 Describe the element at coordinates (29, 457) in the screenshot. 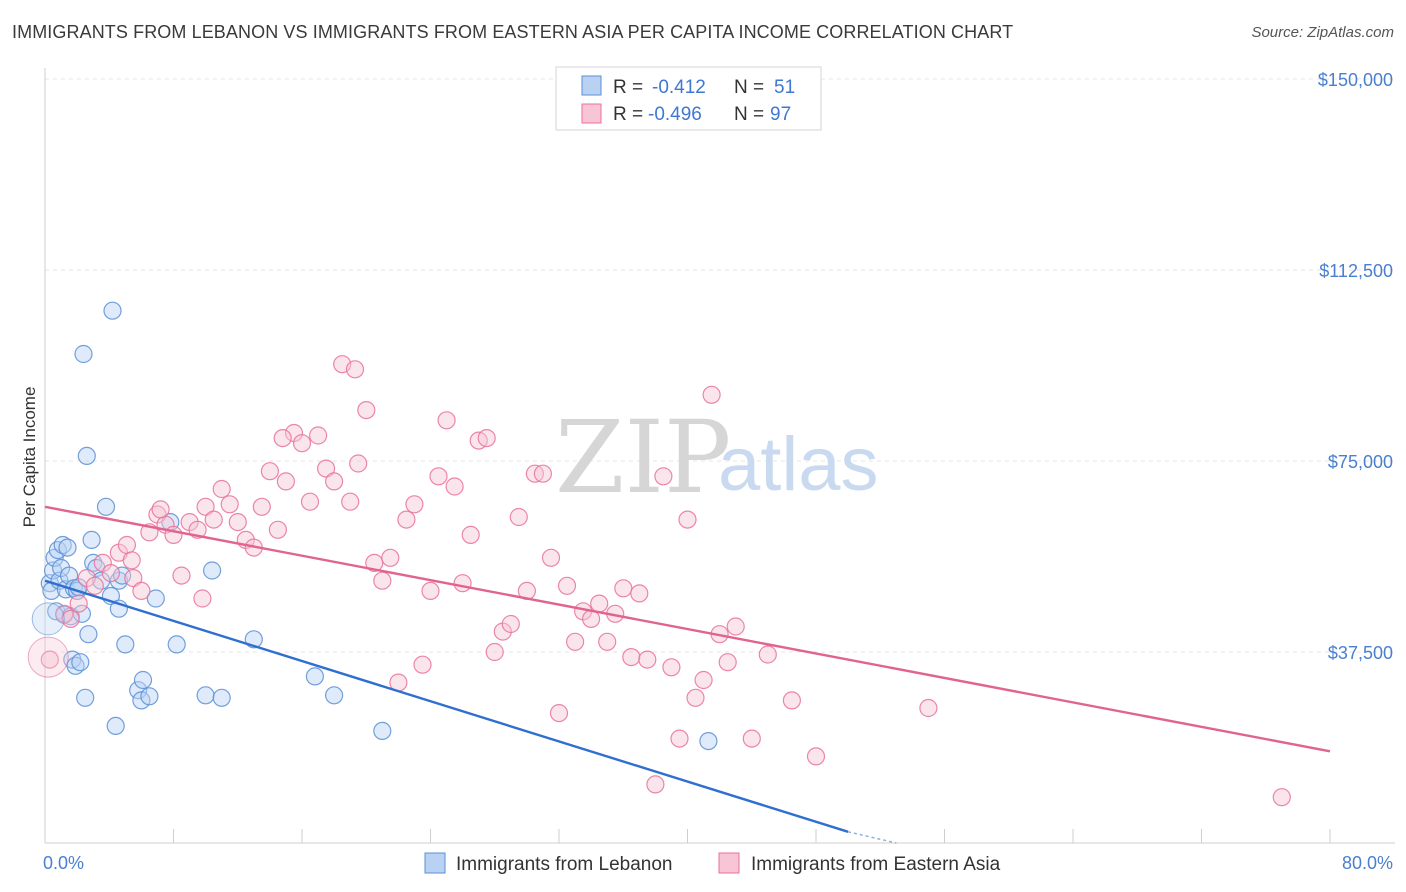

I see `y-axis-label: Per Capita Income` at that location.